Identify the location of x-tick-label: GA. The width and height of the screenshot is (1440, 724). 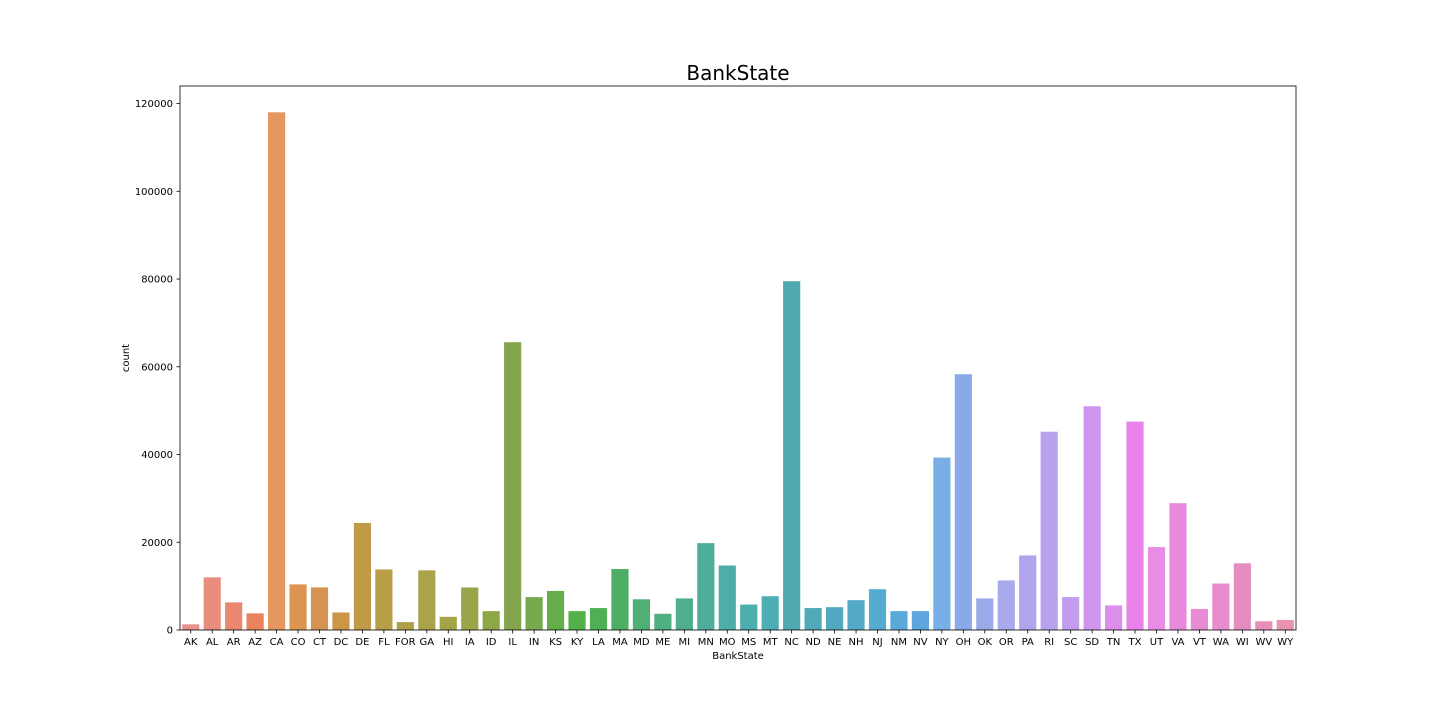
(427, 642).